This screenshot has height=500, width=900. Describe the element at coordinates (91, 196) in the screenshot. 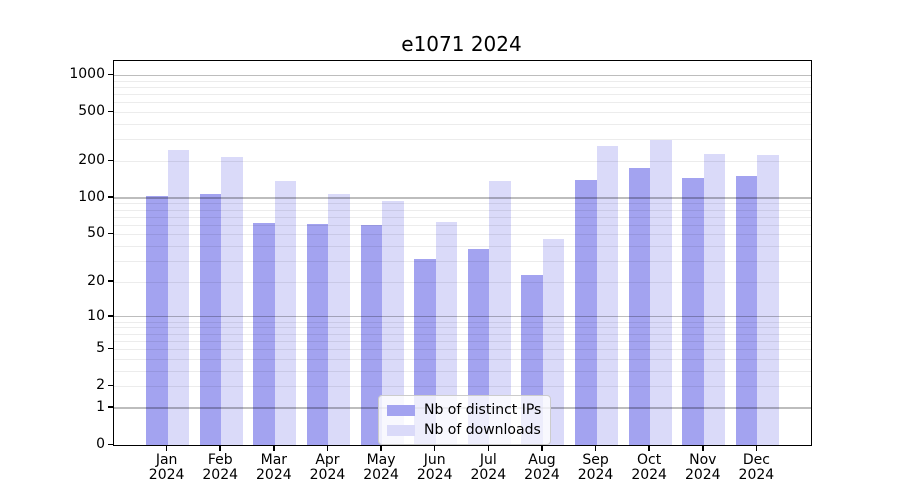

I see `y-tick-label-100: 100` at that location.